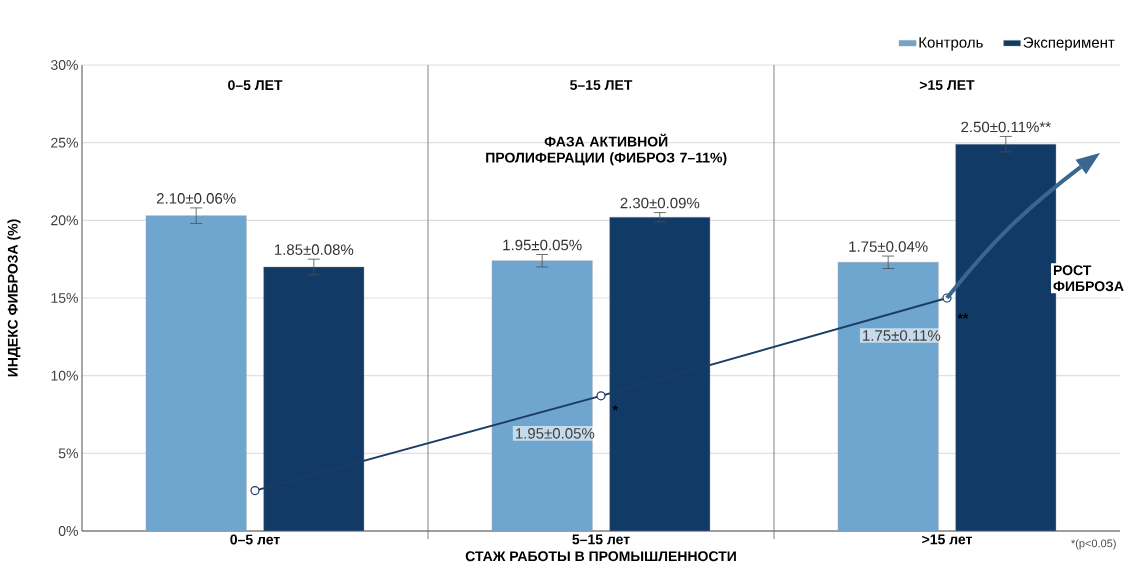 This screenshot has width=1127, height=579. I want to click on y-tick-label: 5%, so click(68, 453).